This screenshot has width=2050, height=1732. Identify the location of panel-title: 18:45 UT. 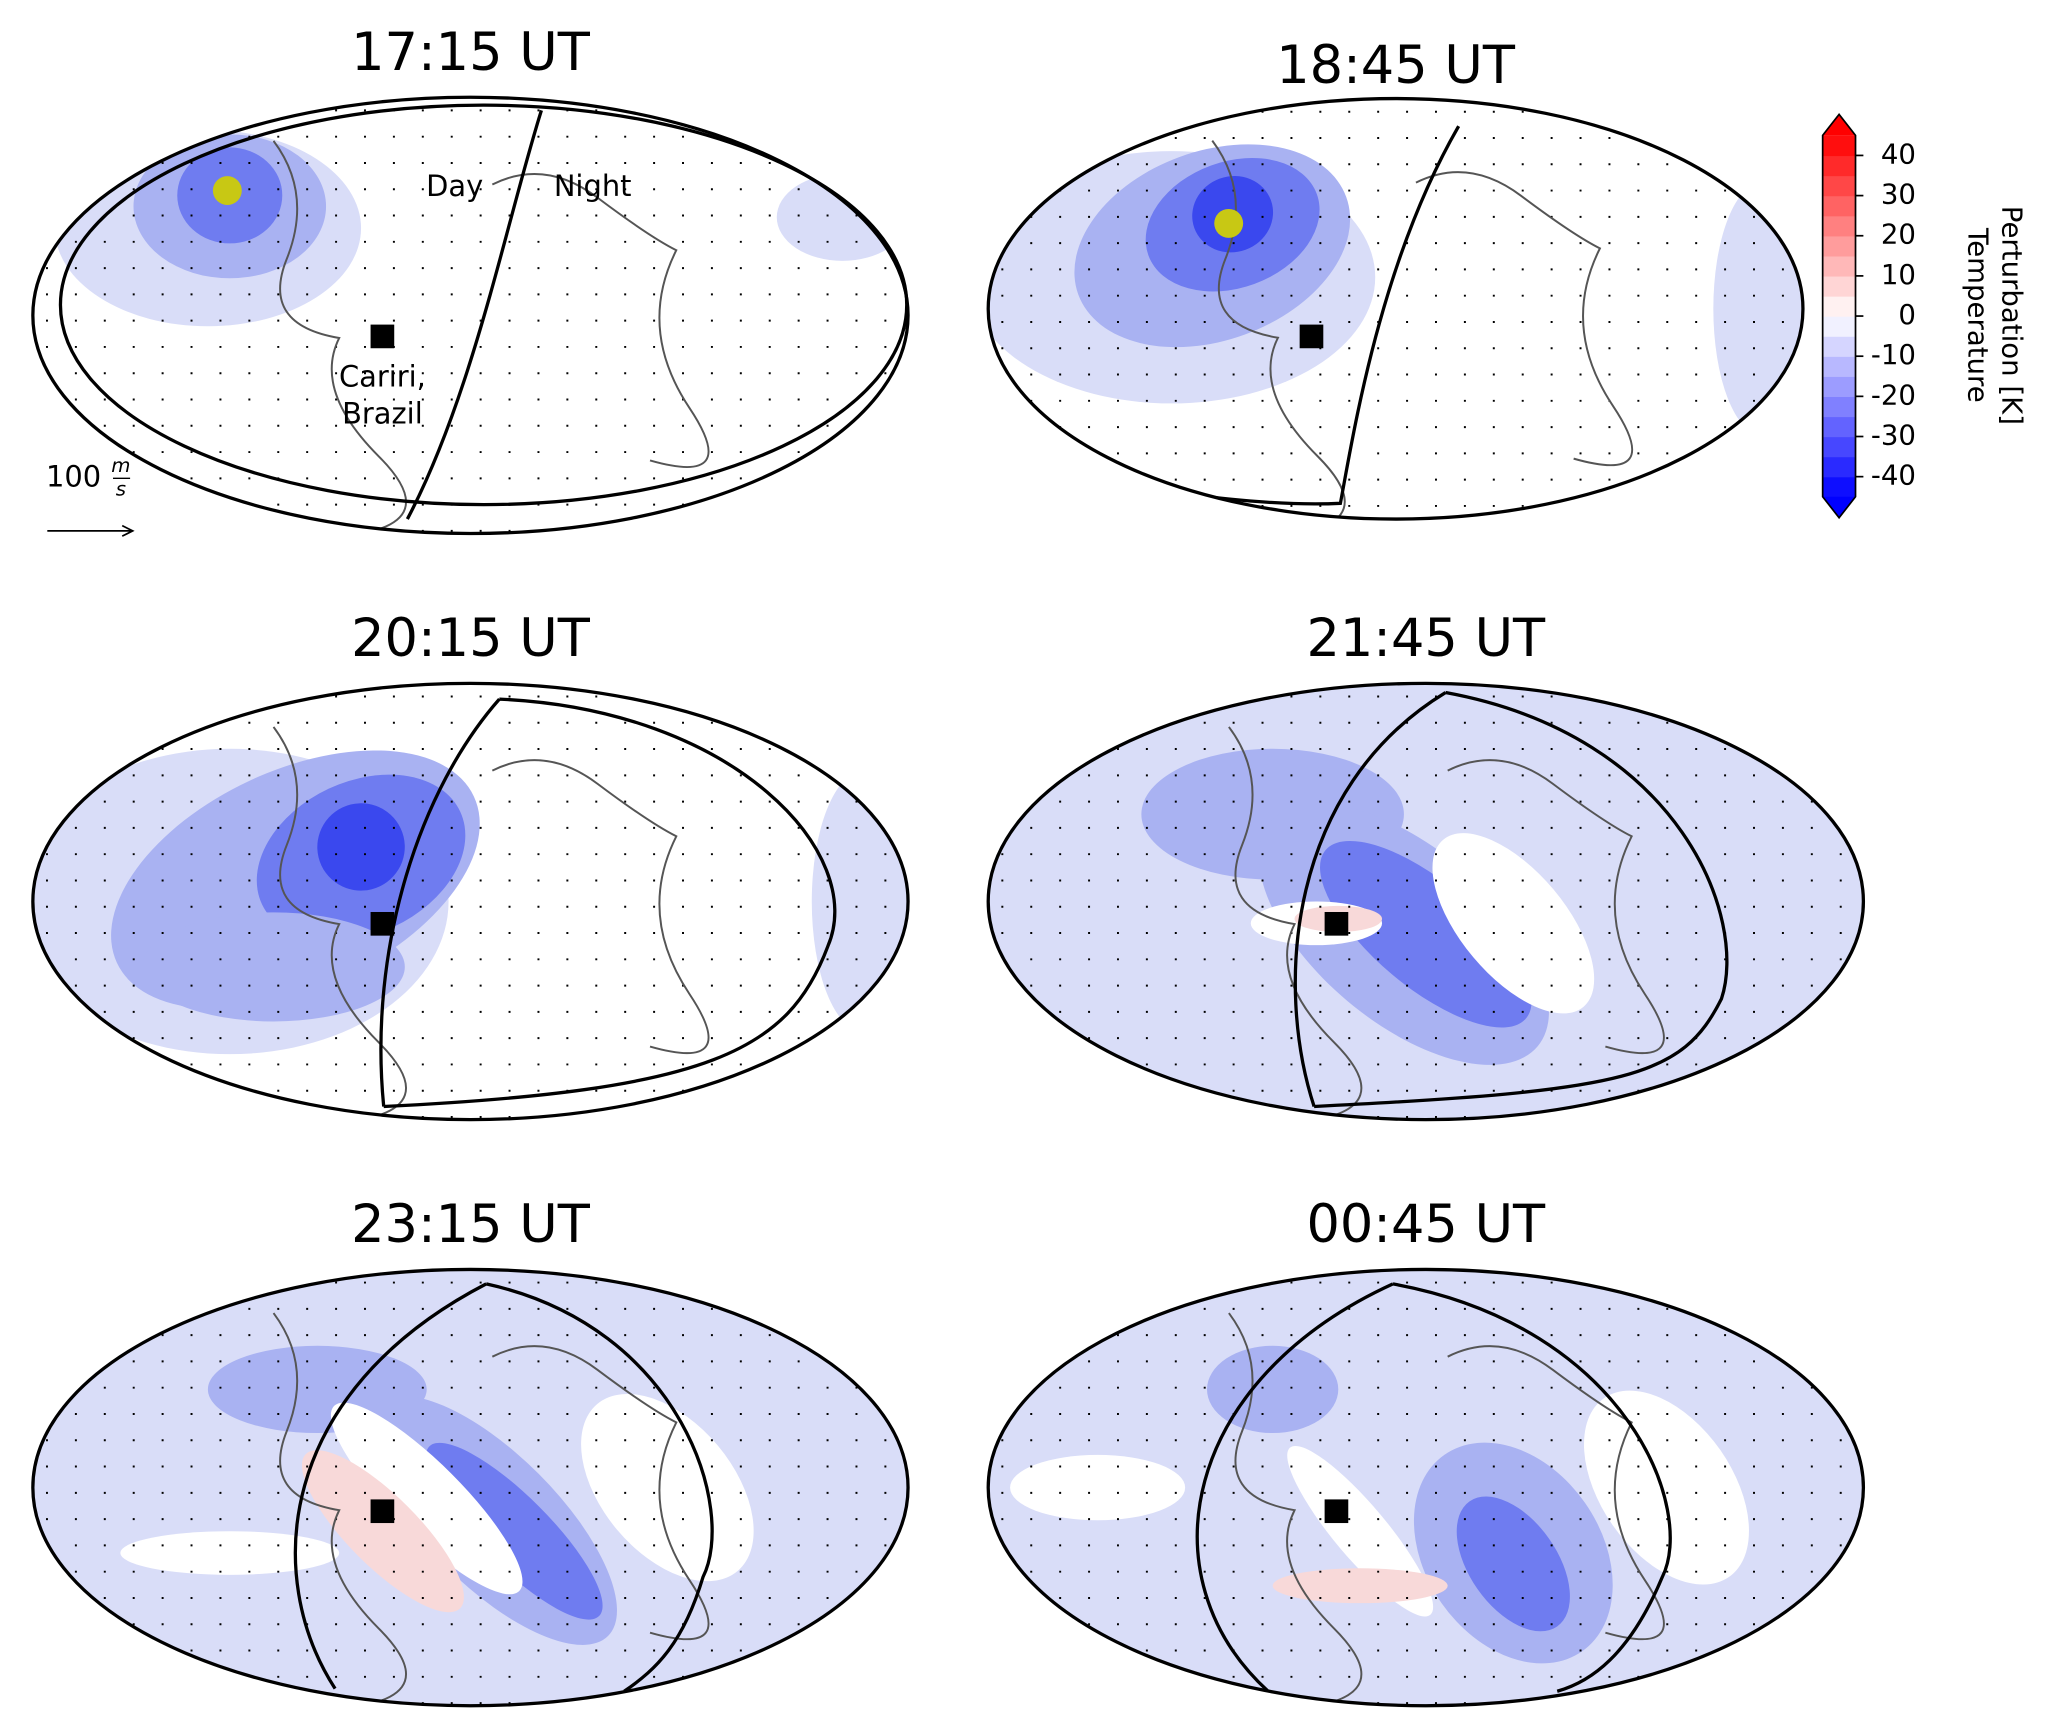
(1396, 65).